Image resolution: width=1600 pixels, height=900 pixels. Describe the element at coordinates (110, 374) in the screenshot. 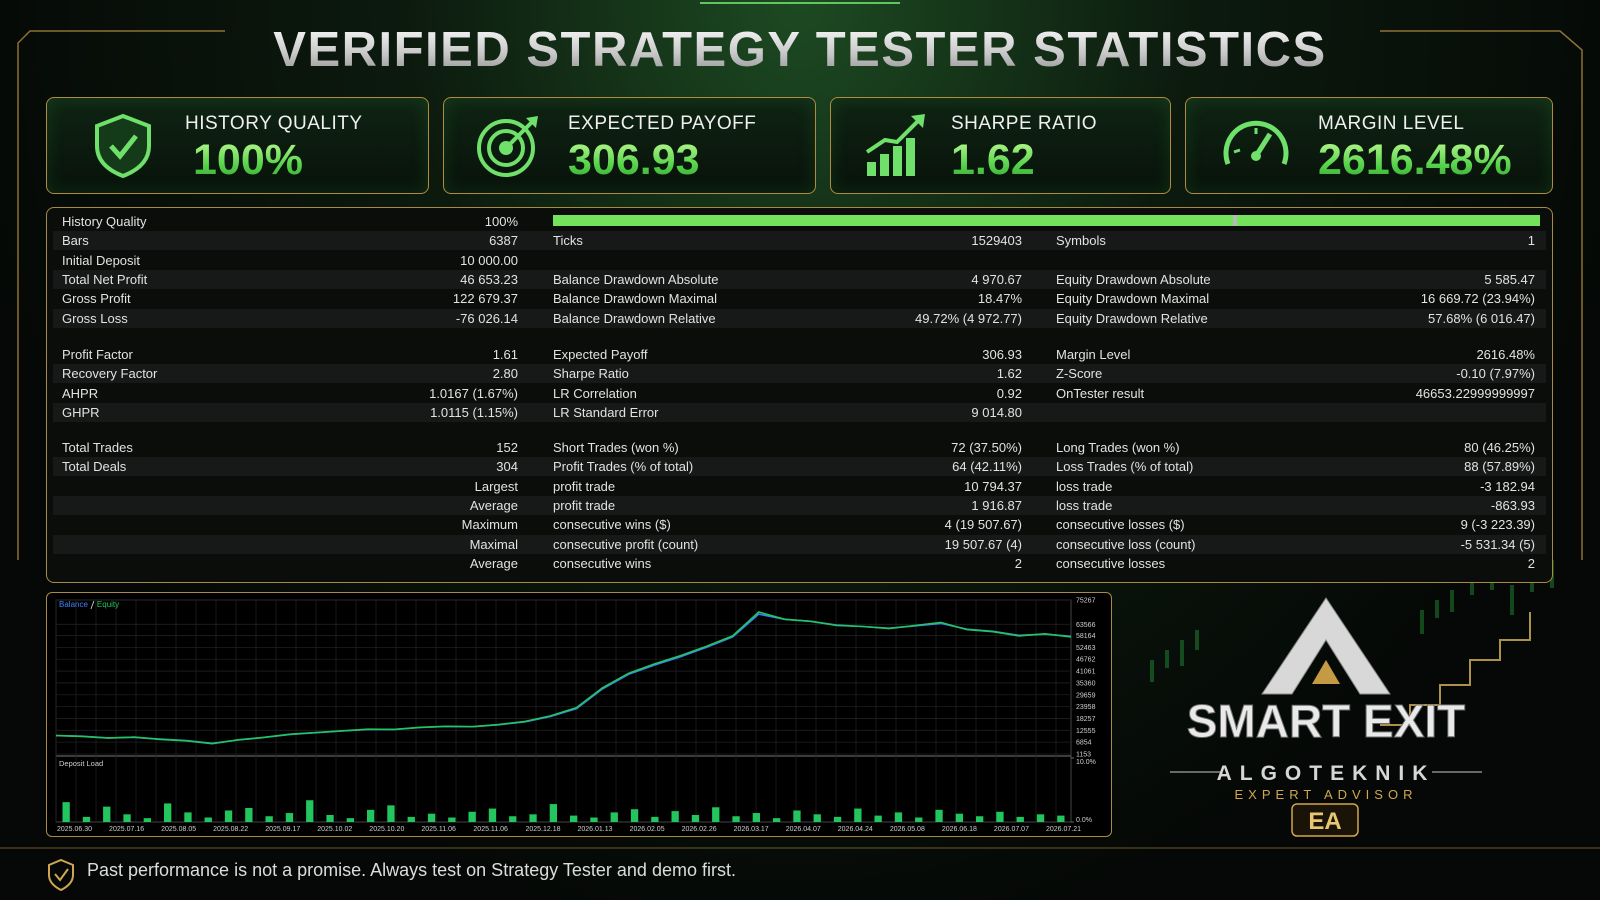

I see `stat-label: Recovery Factor` at that location.